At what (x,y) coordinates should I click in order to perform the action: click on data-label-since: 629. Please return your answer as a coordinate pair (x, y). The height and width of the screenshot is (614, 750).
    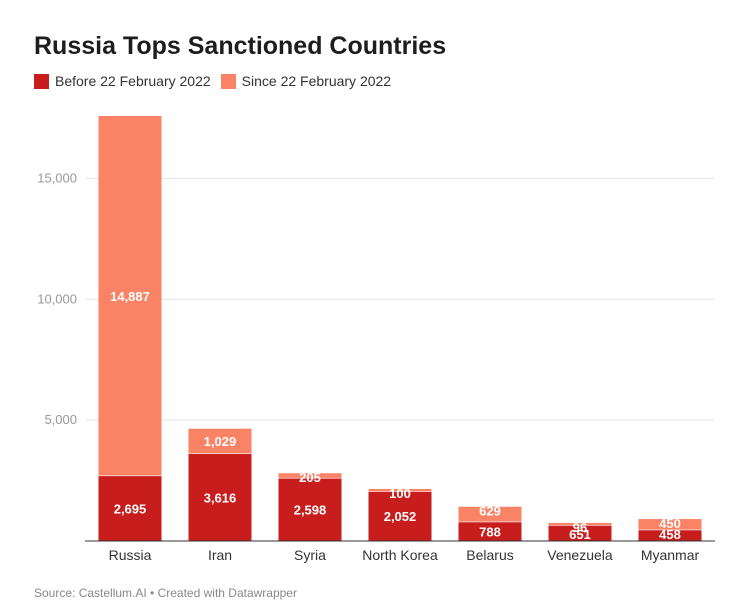
    Looking at the image, I should click on (490, 511).